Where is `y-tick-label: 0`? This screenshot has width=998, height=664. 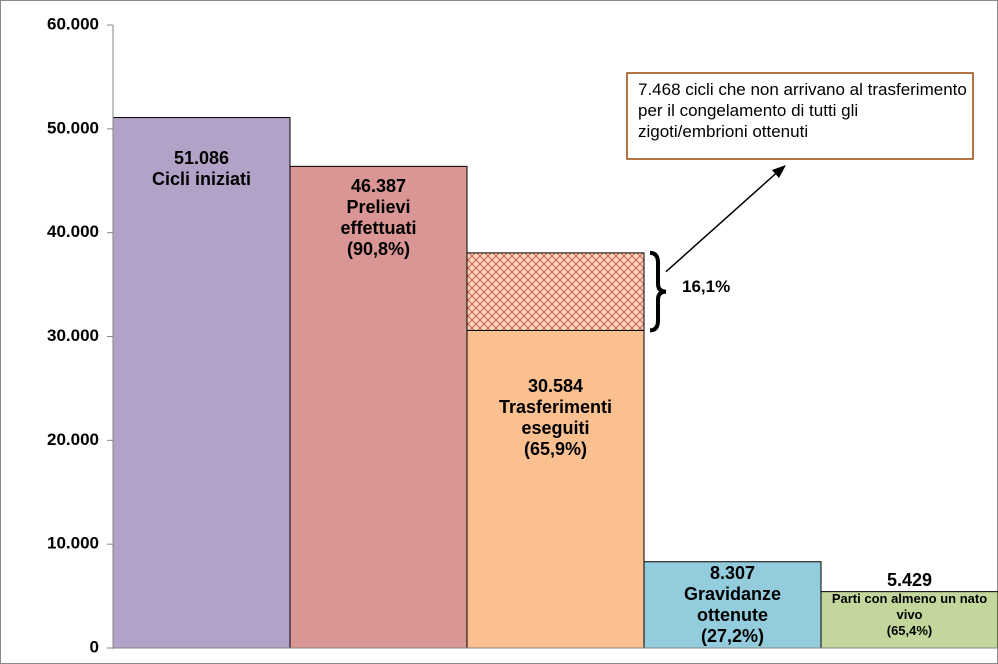
y-tick-label: 0 is located at coordinates (94, 646).